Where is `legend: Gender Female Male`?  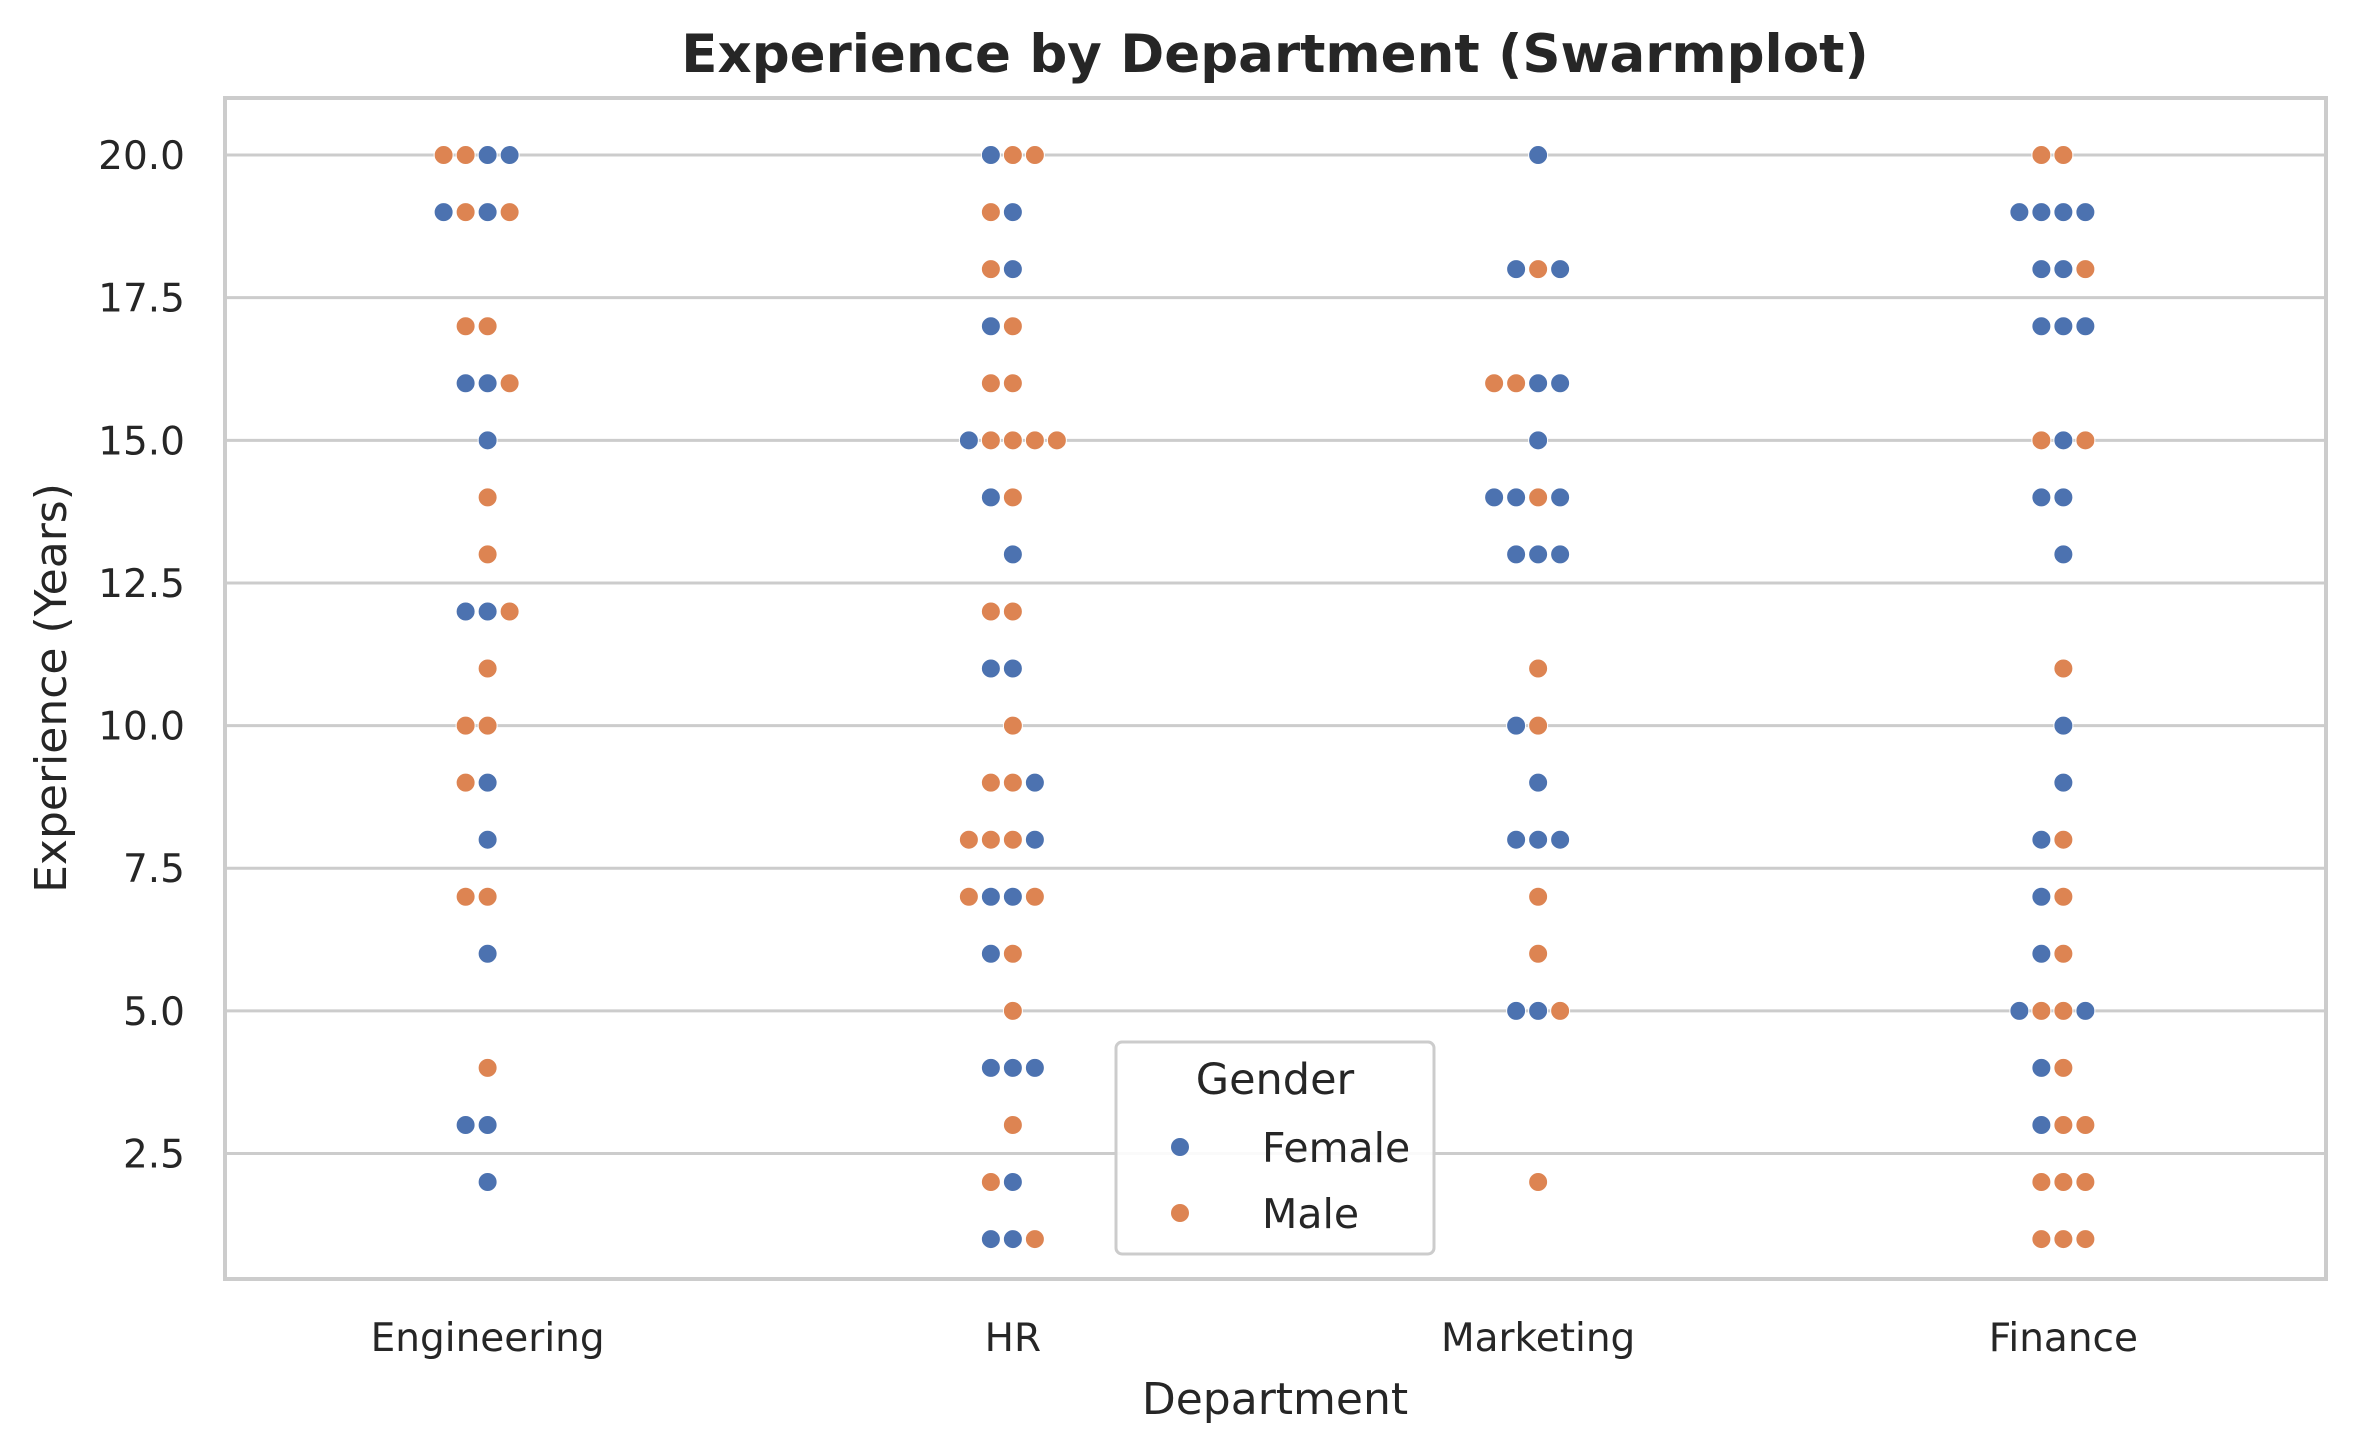 legend: Gender Female Male is located at coordinates (1275, 1148).